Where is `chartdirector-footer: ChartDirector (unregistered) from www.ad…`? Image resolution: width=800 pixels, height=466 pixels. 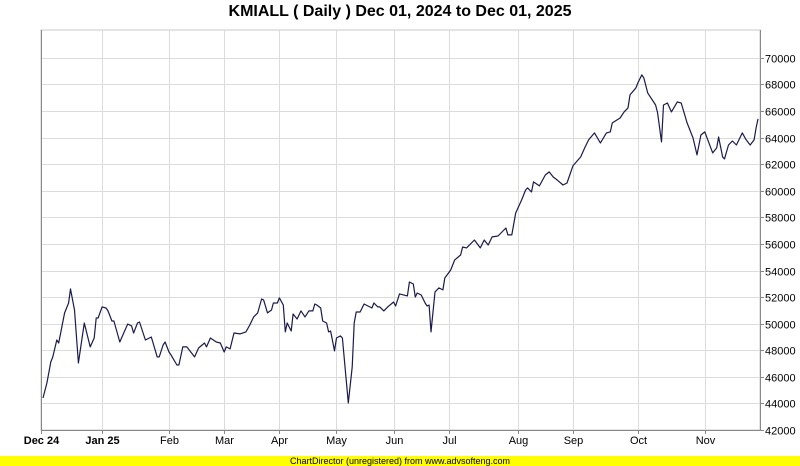 chartdirector-footer: ChartDirector (unregistered) from www.ad… is located at coordinates (400, 461).